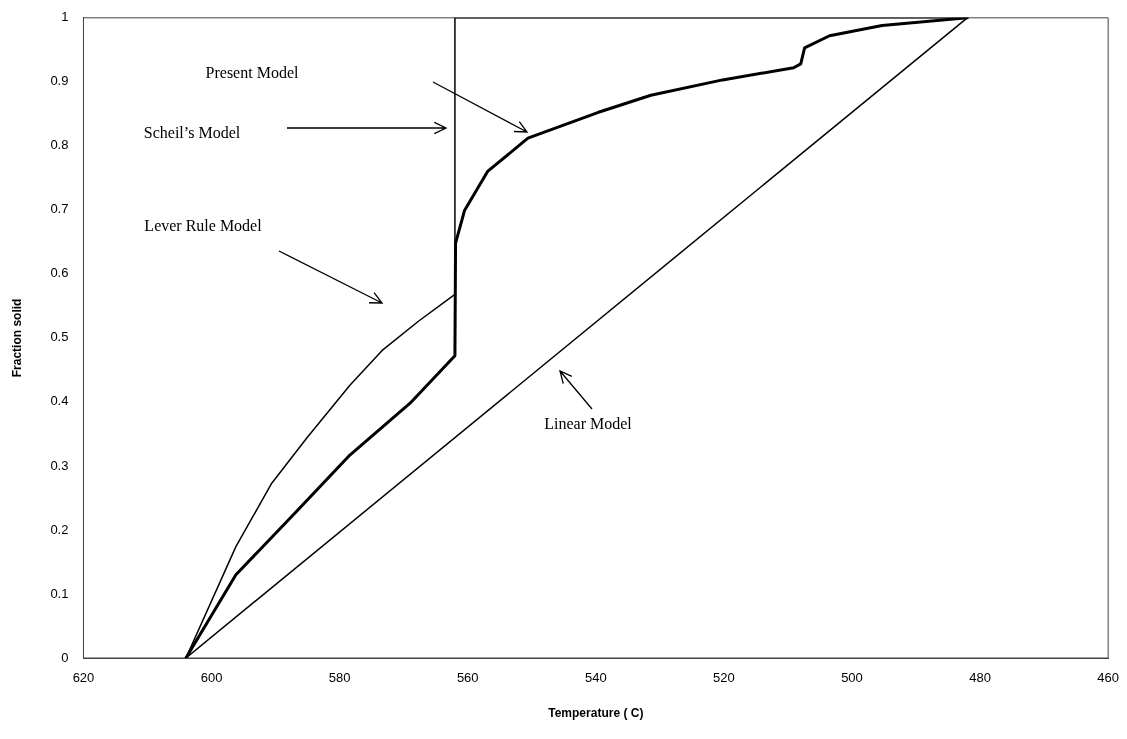  What do you see at coordinates (65, 657) in the screenshot?
I see `y-tick-label: 0` at bounding box center [65, 657].